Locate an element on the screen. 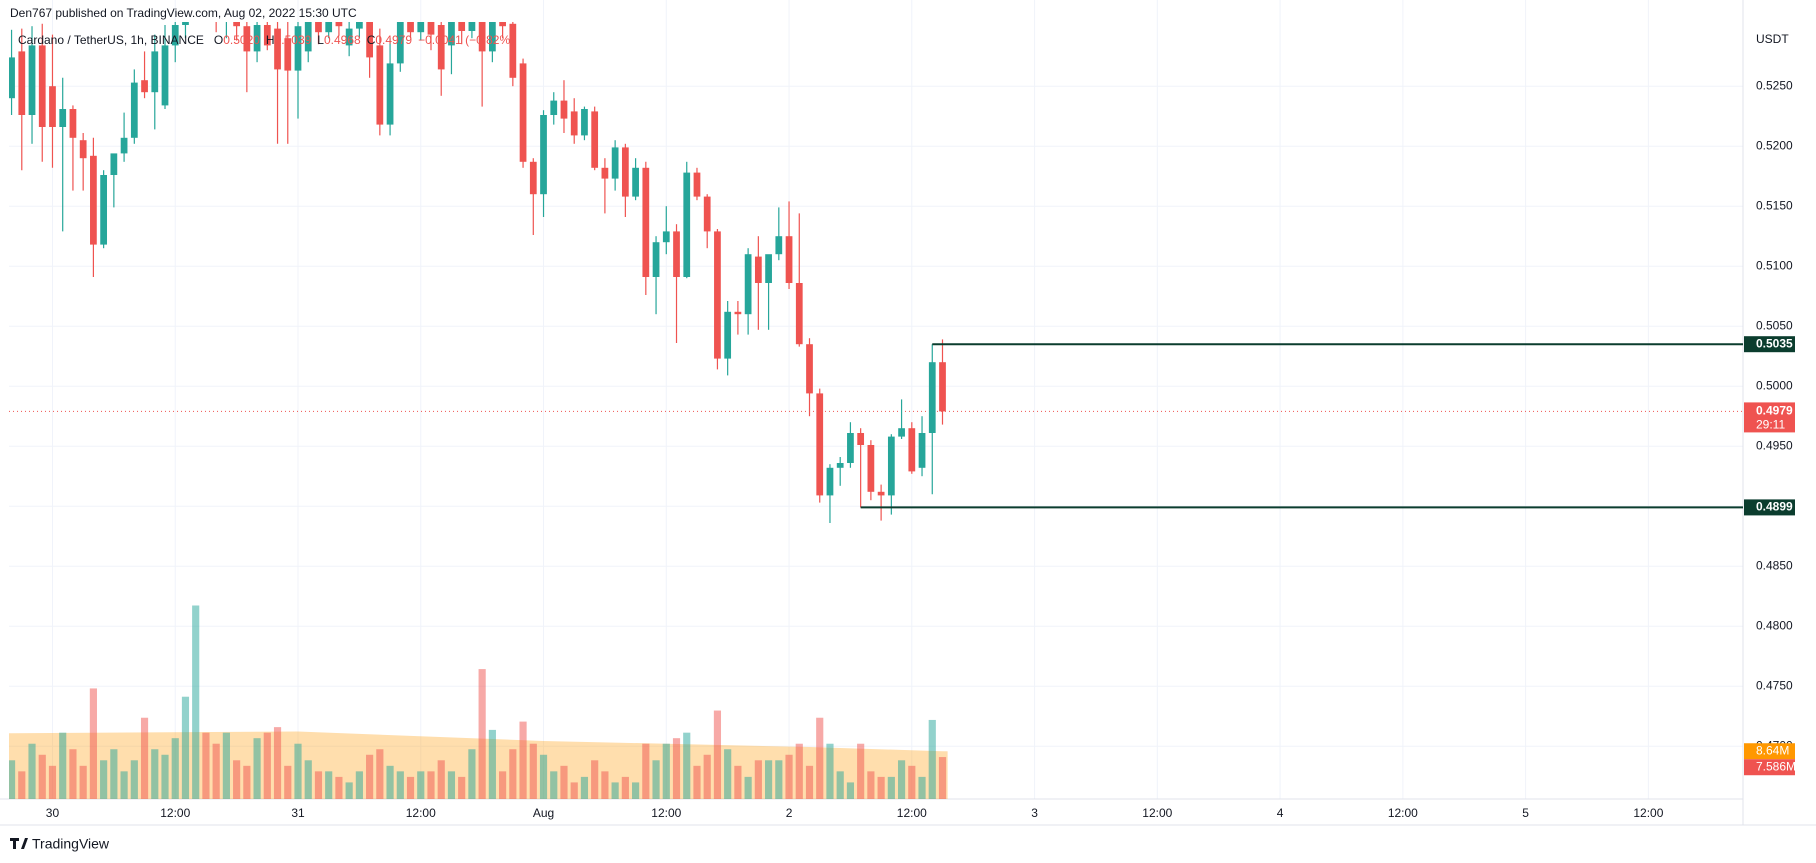 Image resolution: width=1816 pixels, height=863 pixels. legend-value: 0.5039 is located at coordinates (293, 40).